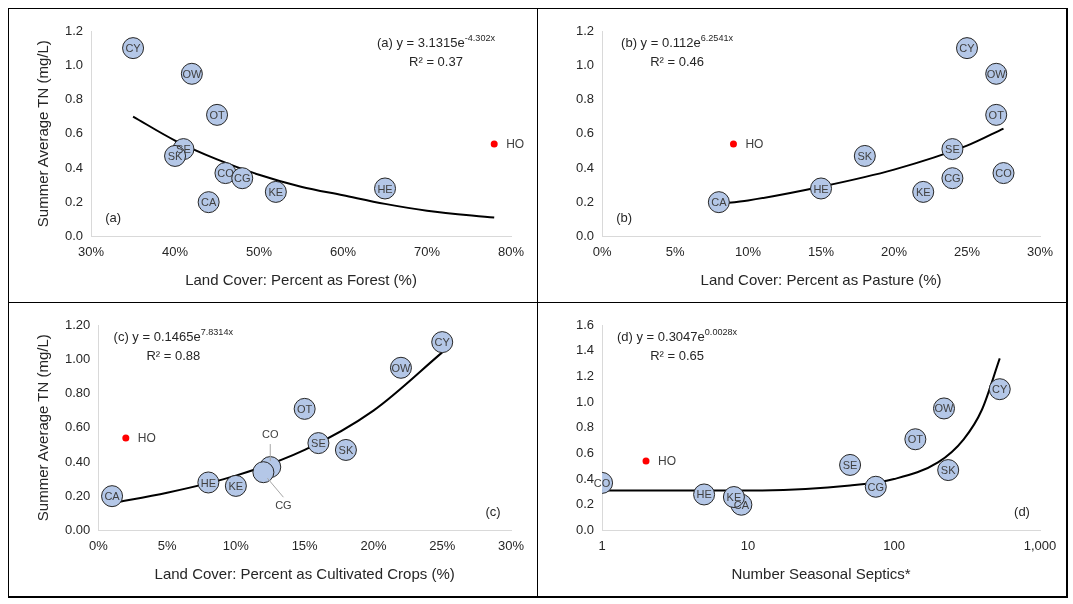  What do you see at coordinates (585, 324) in the screenshot?
I see `y-tick-label: 1.6` at bounding box center [585, 324].